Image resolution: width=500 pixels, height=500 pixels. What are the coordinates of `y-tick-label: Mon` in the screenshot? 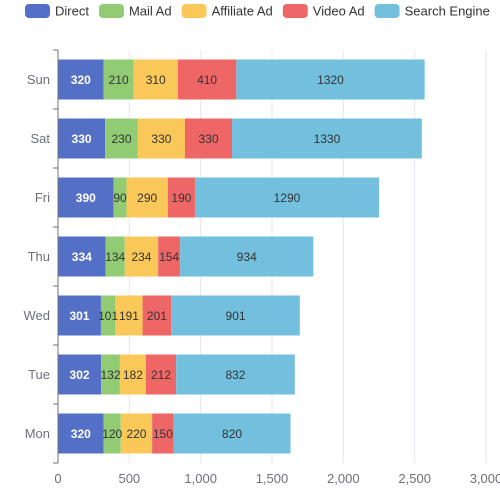 It's located at (37, 433).